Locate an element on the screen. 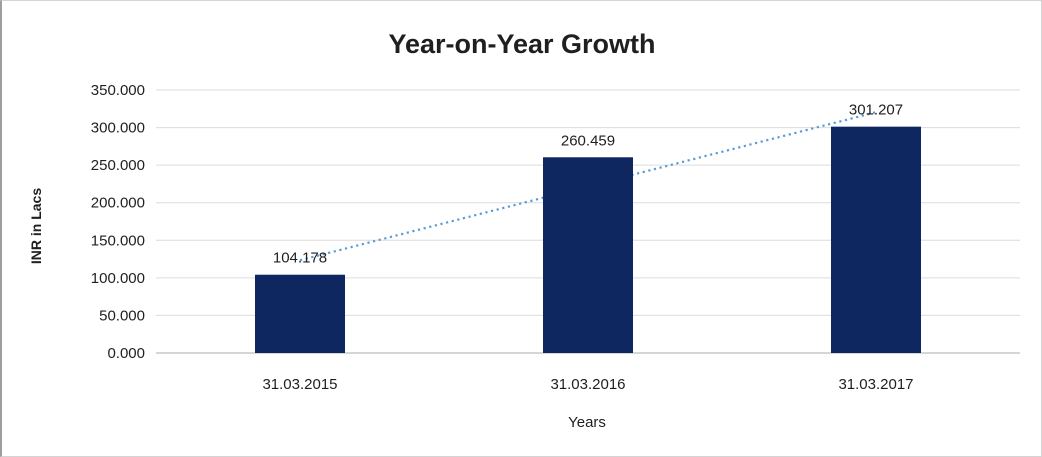  y-tick-label: 0.000 is located at coordinates (126, 353).